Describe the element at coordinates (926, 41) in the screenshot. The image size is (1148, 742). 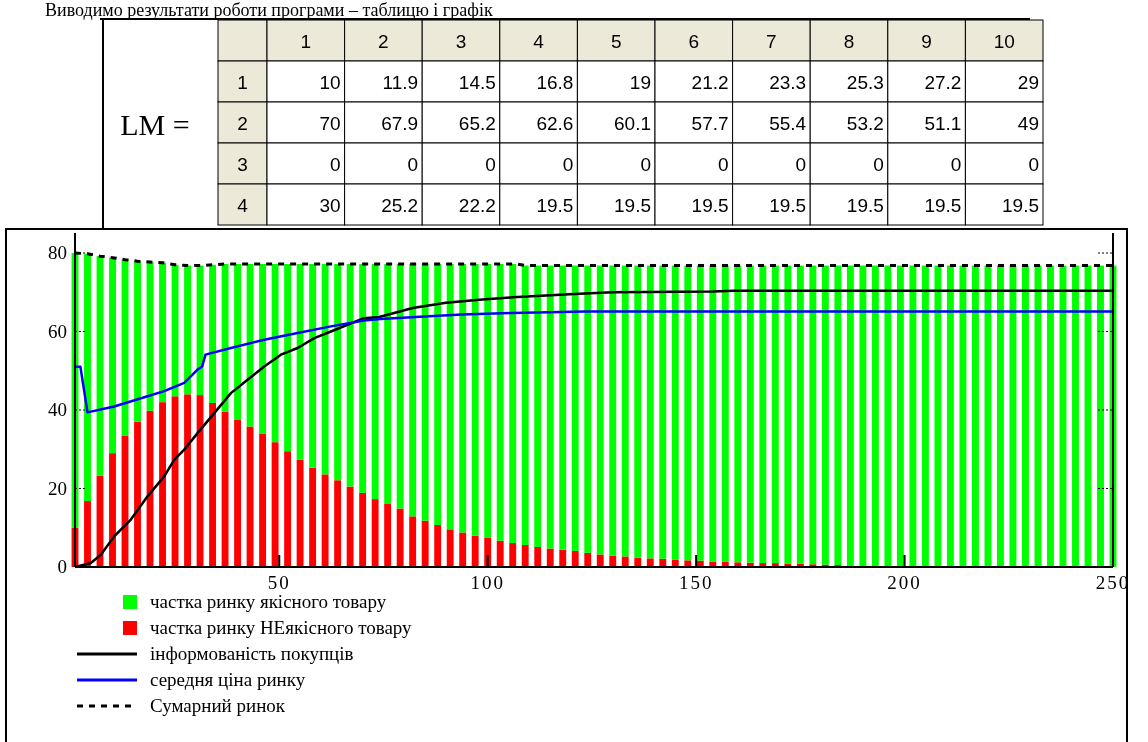
I see `x-tick-label: 9` at that location.